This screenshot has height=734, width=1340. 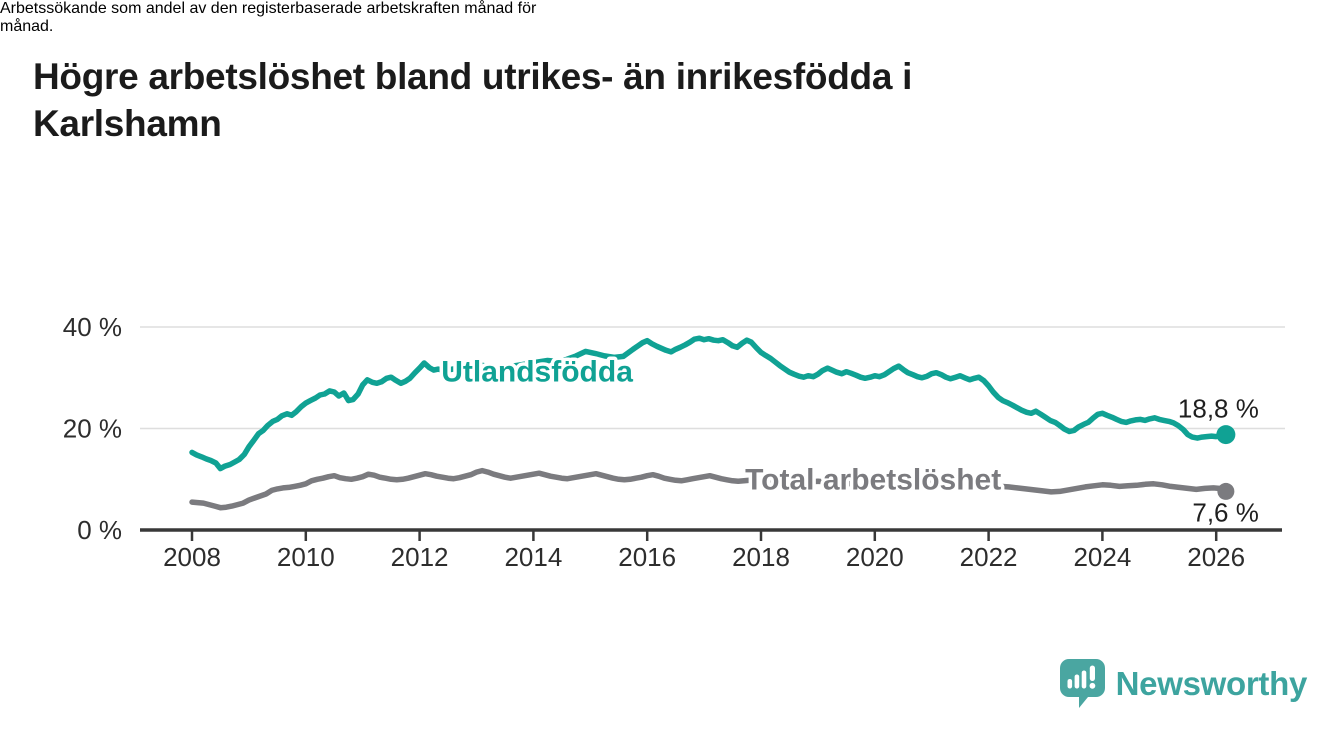 I want to click on series-line-utlandsfodda, so click(x=709, y=403).